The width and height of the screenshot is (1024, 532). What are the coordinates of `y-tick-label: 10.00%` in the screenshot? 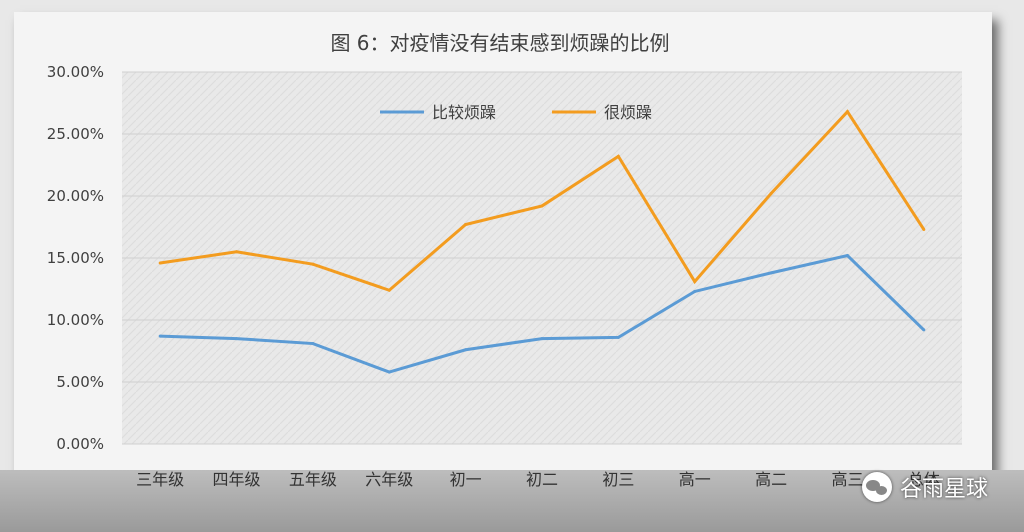 It's located at (75, 320).